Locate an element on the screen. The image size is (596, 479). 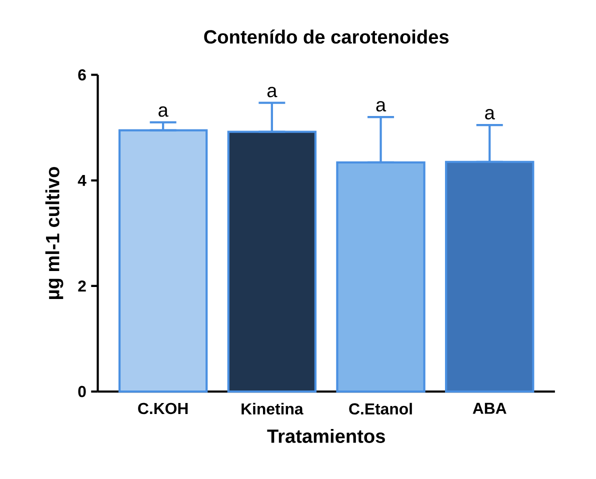
x-axis-title: Tratamientos is located at coordinates (326, 435).